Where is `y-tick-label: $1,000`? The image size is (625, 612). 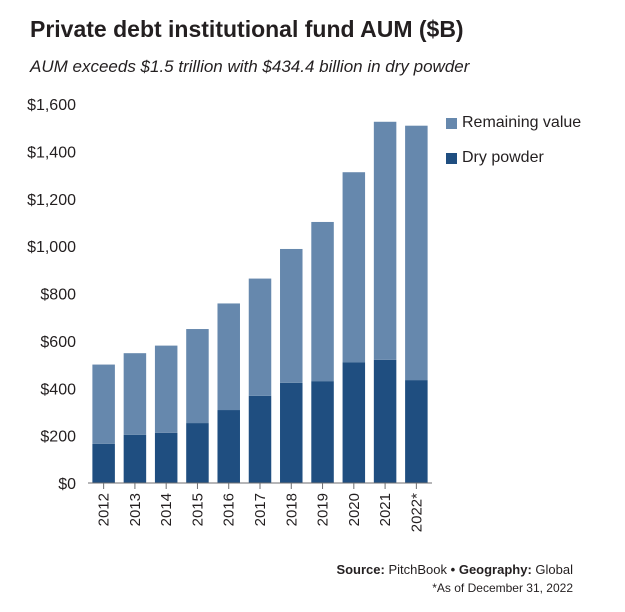
y-tick-label: $1,000 is located at coordinates (51, 247).